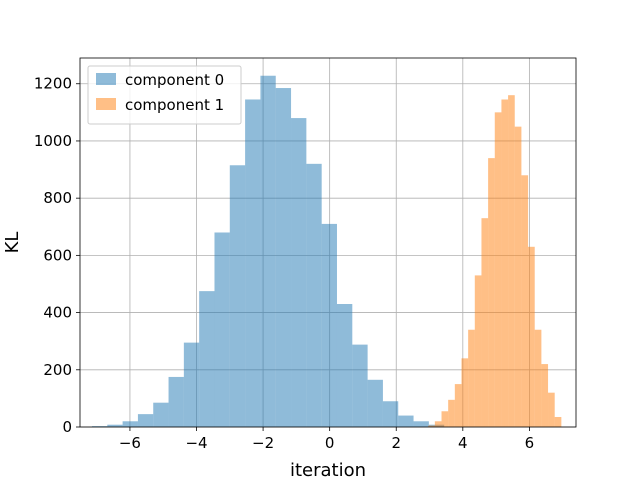  I want to click on legend-label-component-1: component 1, so click(174, 105).